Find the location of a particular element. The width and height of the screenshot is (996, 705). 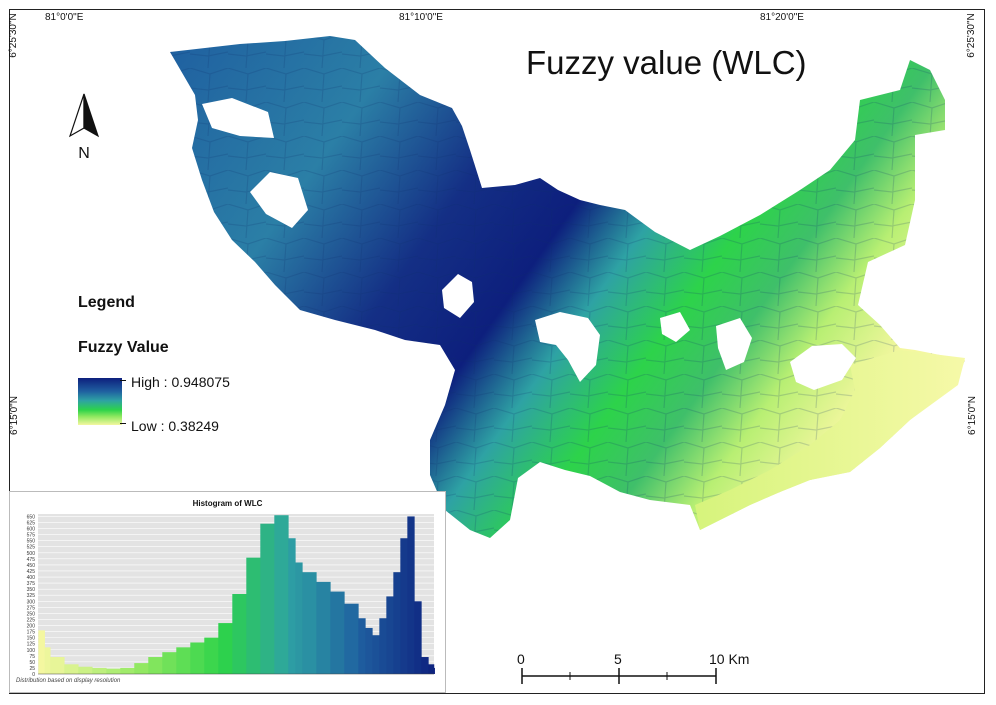

histogram-y-tick-label: 450 is located at coordinates (31, 566).